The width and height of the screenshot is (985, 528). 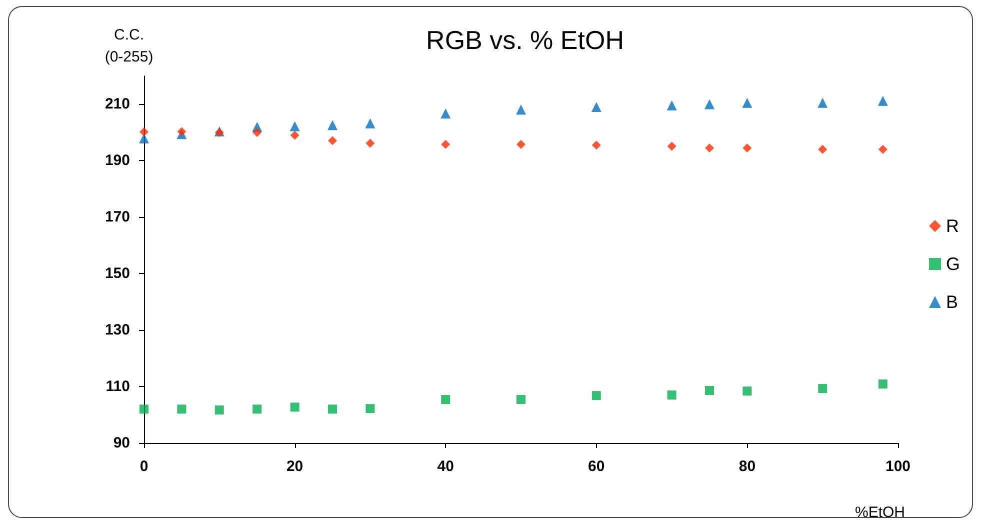 What do you see at coordinates (117, 104) in the screenshot?
I see `y-tick-label: 210` at bounding box center [117, 104].